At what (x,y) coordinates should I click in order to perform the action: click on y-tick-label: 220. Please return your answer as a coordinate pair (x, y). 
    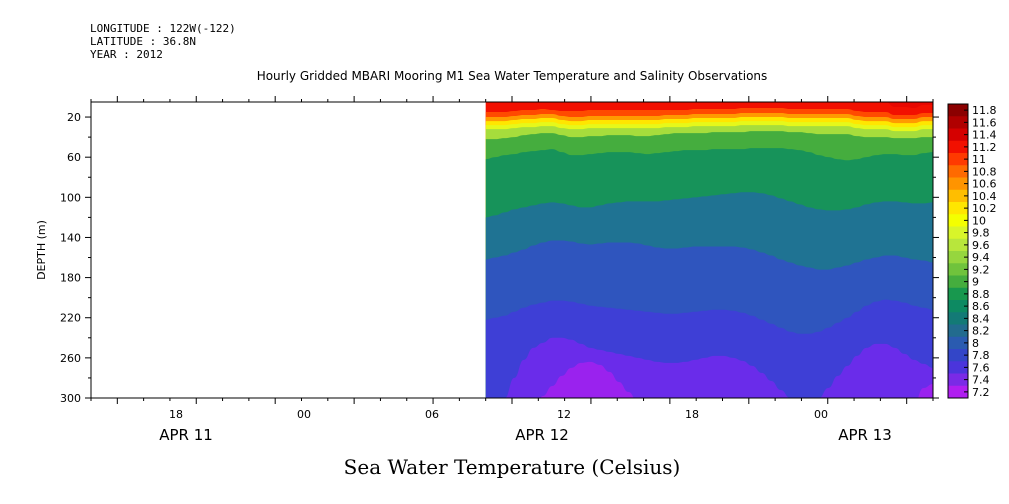
    Looking at the image, I should click on (70, 318).